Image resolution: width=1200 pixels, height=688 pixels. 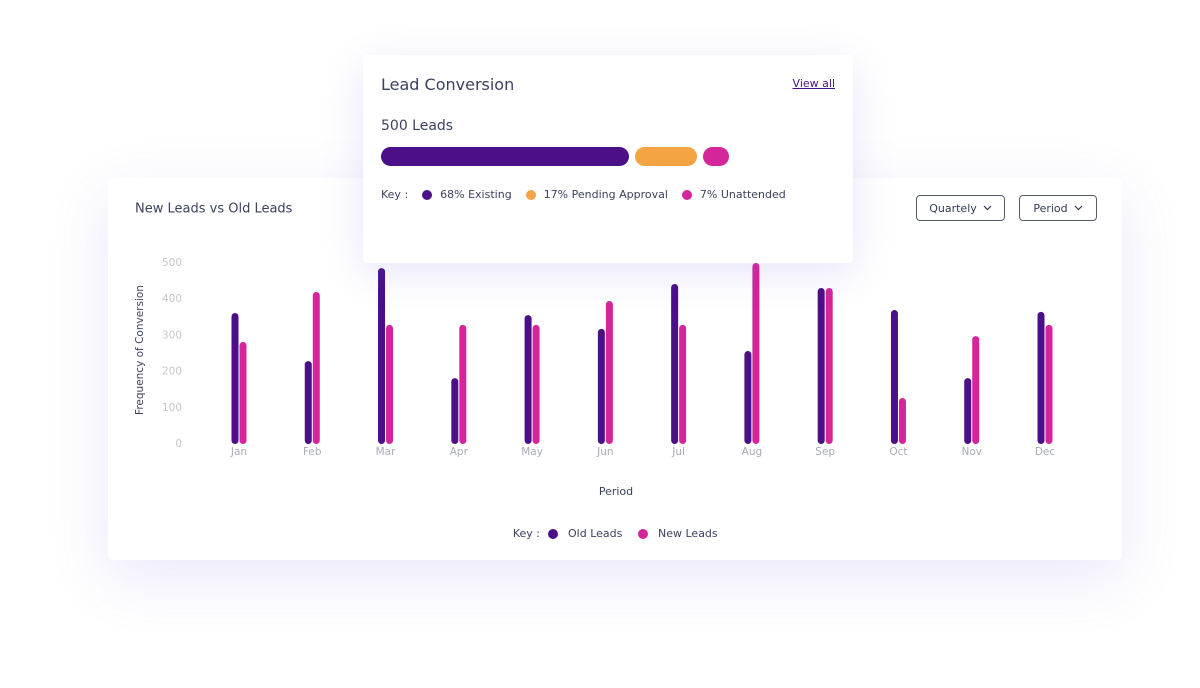 I want to click on x-tick-label: Jan, so click(x=238, y=452).